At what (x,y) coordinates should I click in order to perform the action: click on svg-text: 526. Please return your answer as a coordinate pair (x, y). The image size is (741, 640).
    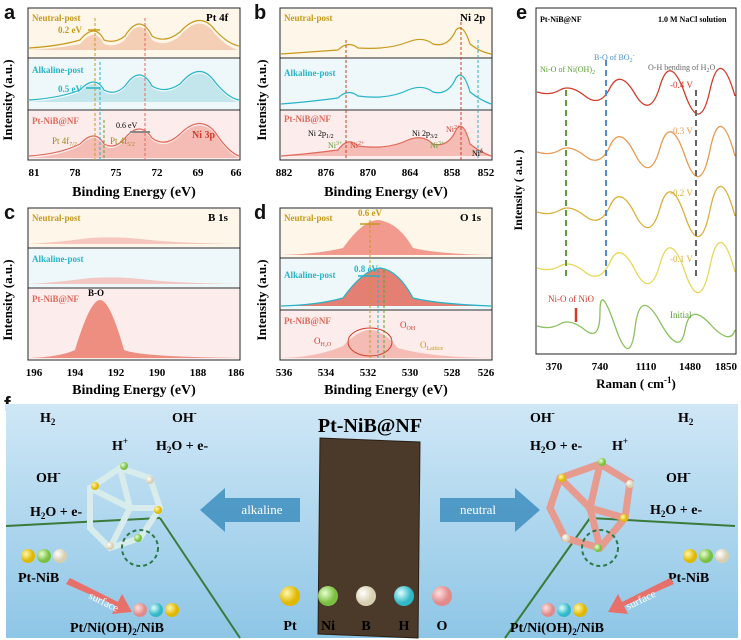
    Looking at the image, I should click on (486, 373).